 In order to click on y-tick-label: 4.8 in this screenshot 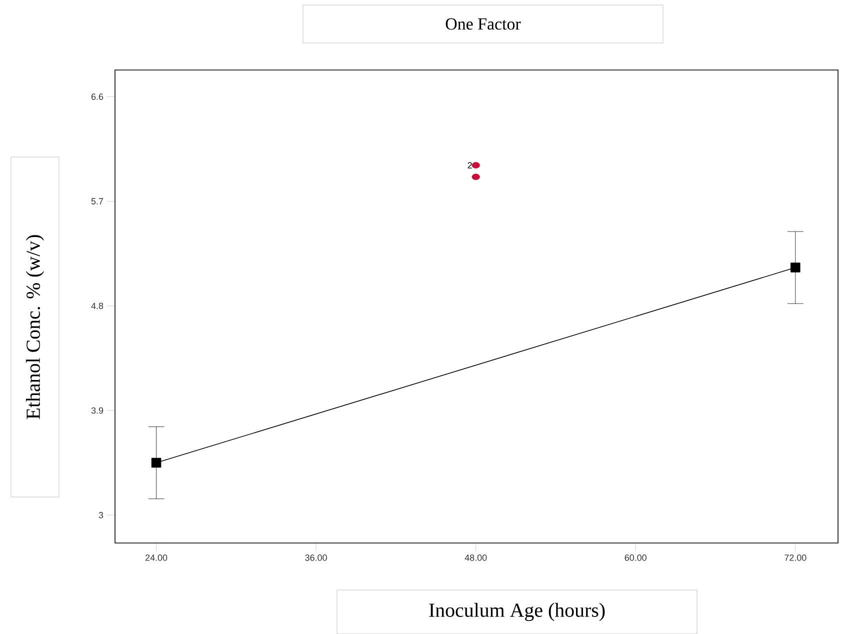, I will do `click(97, 305)`.